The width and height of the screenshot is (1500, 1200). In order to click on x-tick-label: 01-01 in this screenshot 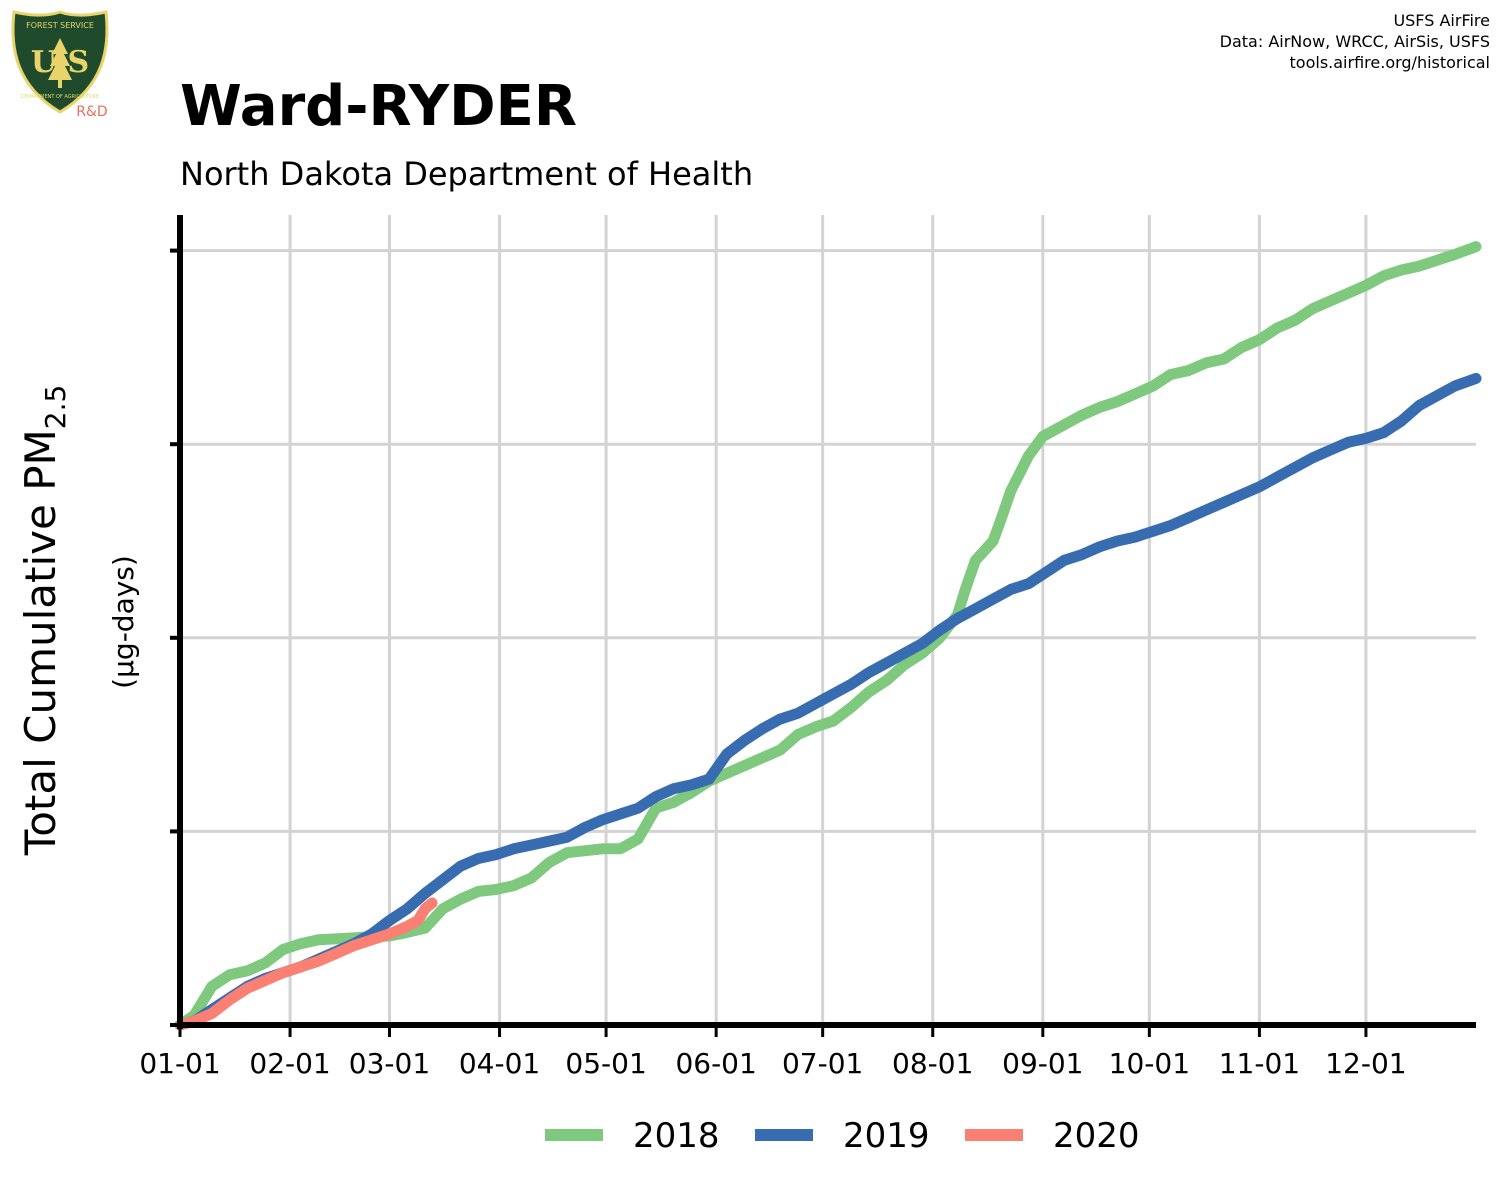, I will do `click(179, 1063)`.